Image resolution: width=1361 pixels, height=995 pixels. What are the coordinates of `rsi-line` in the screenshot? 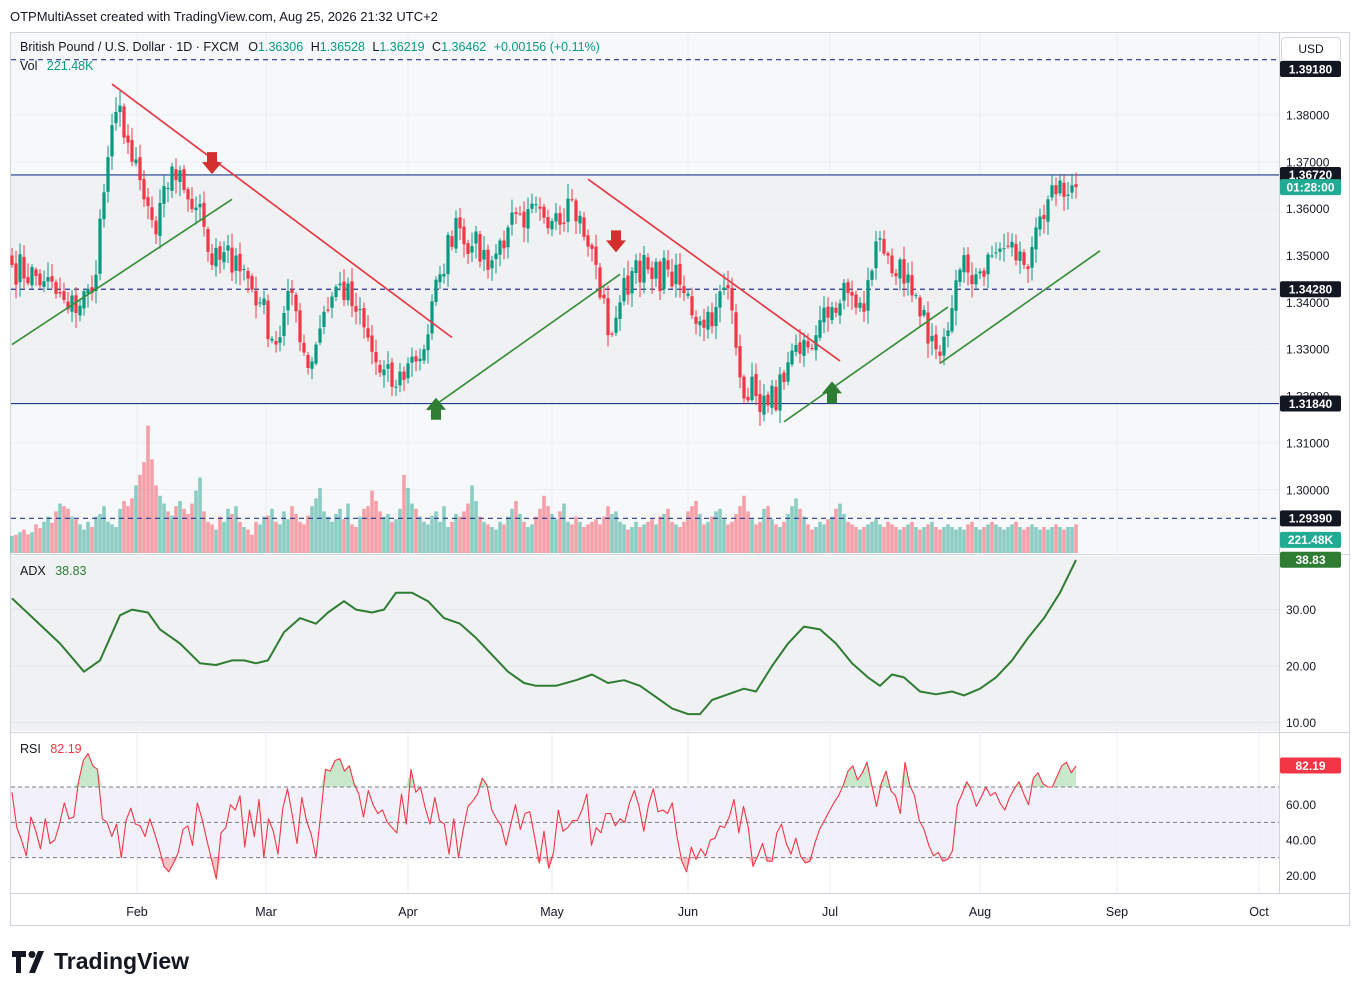 It's located at (544, 816).